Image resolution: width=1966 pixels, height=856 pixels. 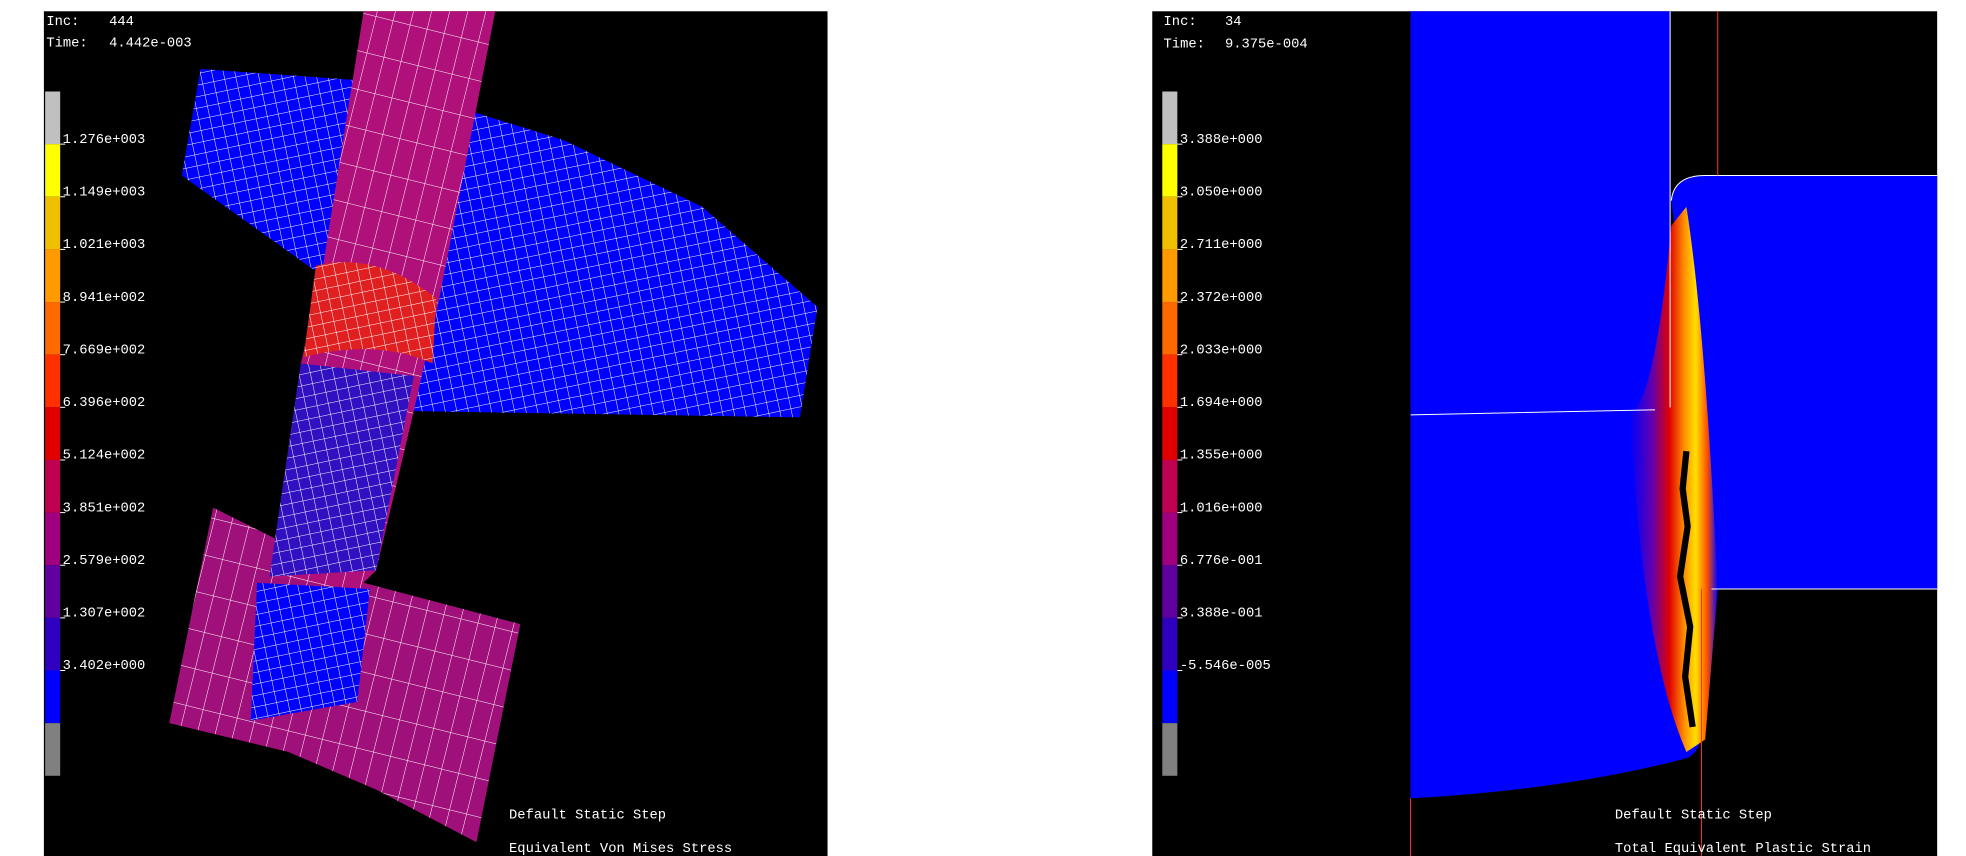 What do you see at coordinates (615, 359) in the screenshot?
I see `block-side-mesh` at bounding box center [615, 359].